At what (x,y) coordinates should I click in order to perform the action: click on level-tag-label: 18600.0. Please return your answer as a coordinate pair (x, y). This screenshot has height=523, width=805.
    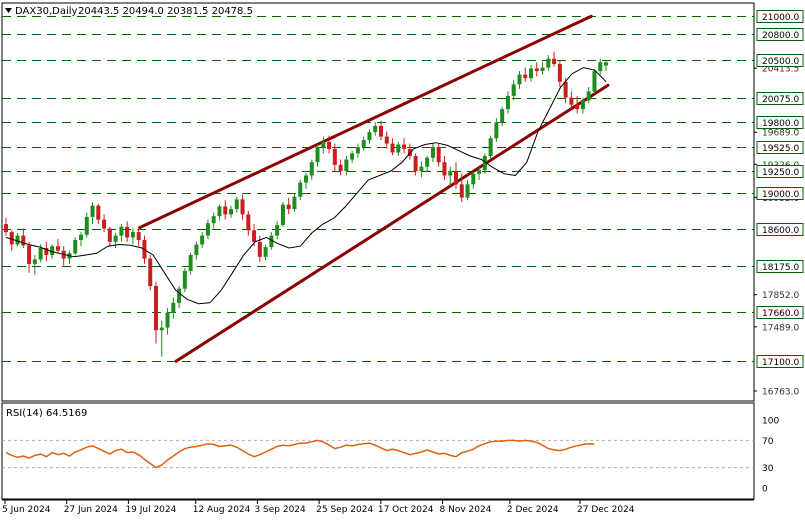
    Looking at the image, I should click on (780, 231).